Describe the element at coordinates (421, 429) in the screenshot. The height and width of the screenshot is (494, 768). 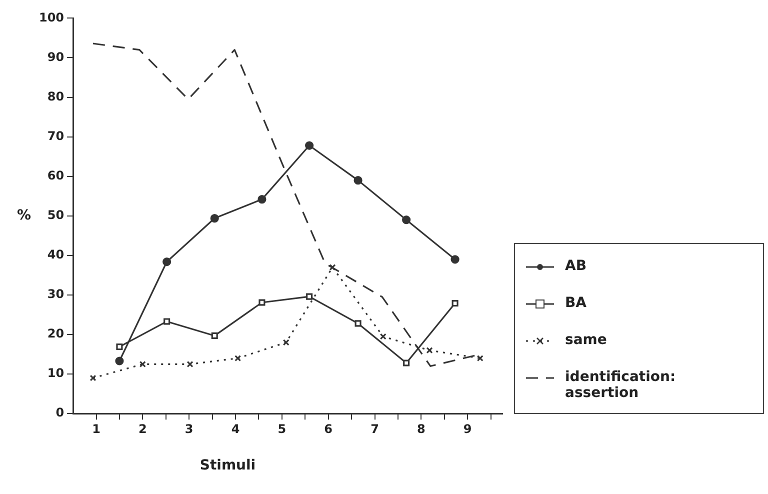
I see `x-tick-label: 8` at that location.